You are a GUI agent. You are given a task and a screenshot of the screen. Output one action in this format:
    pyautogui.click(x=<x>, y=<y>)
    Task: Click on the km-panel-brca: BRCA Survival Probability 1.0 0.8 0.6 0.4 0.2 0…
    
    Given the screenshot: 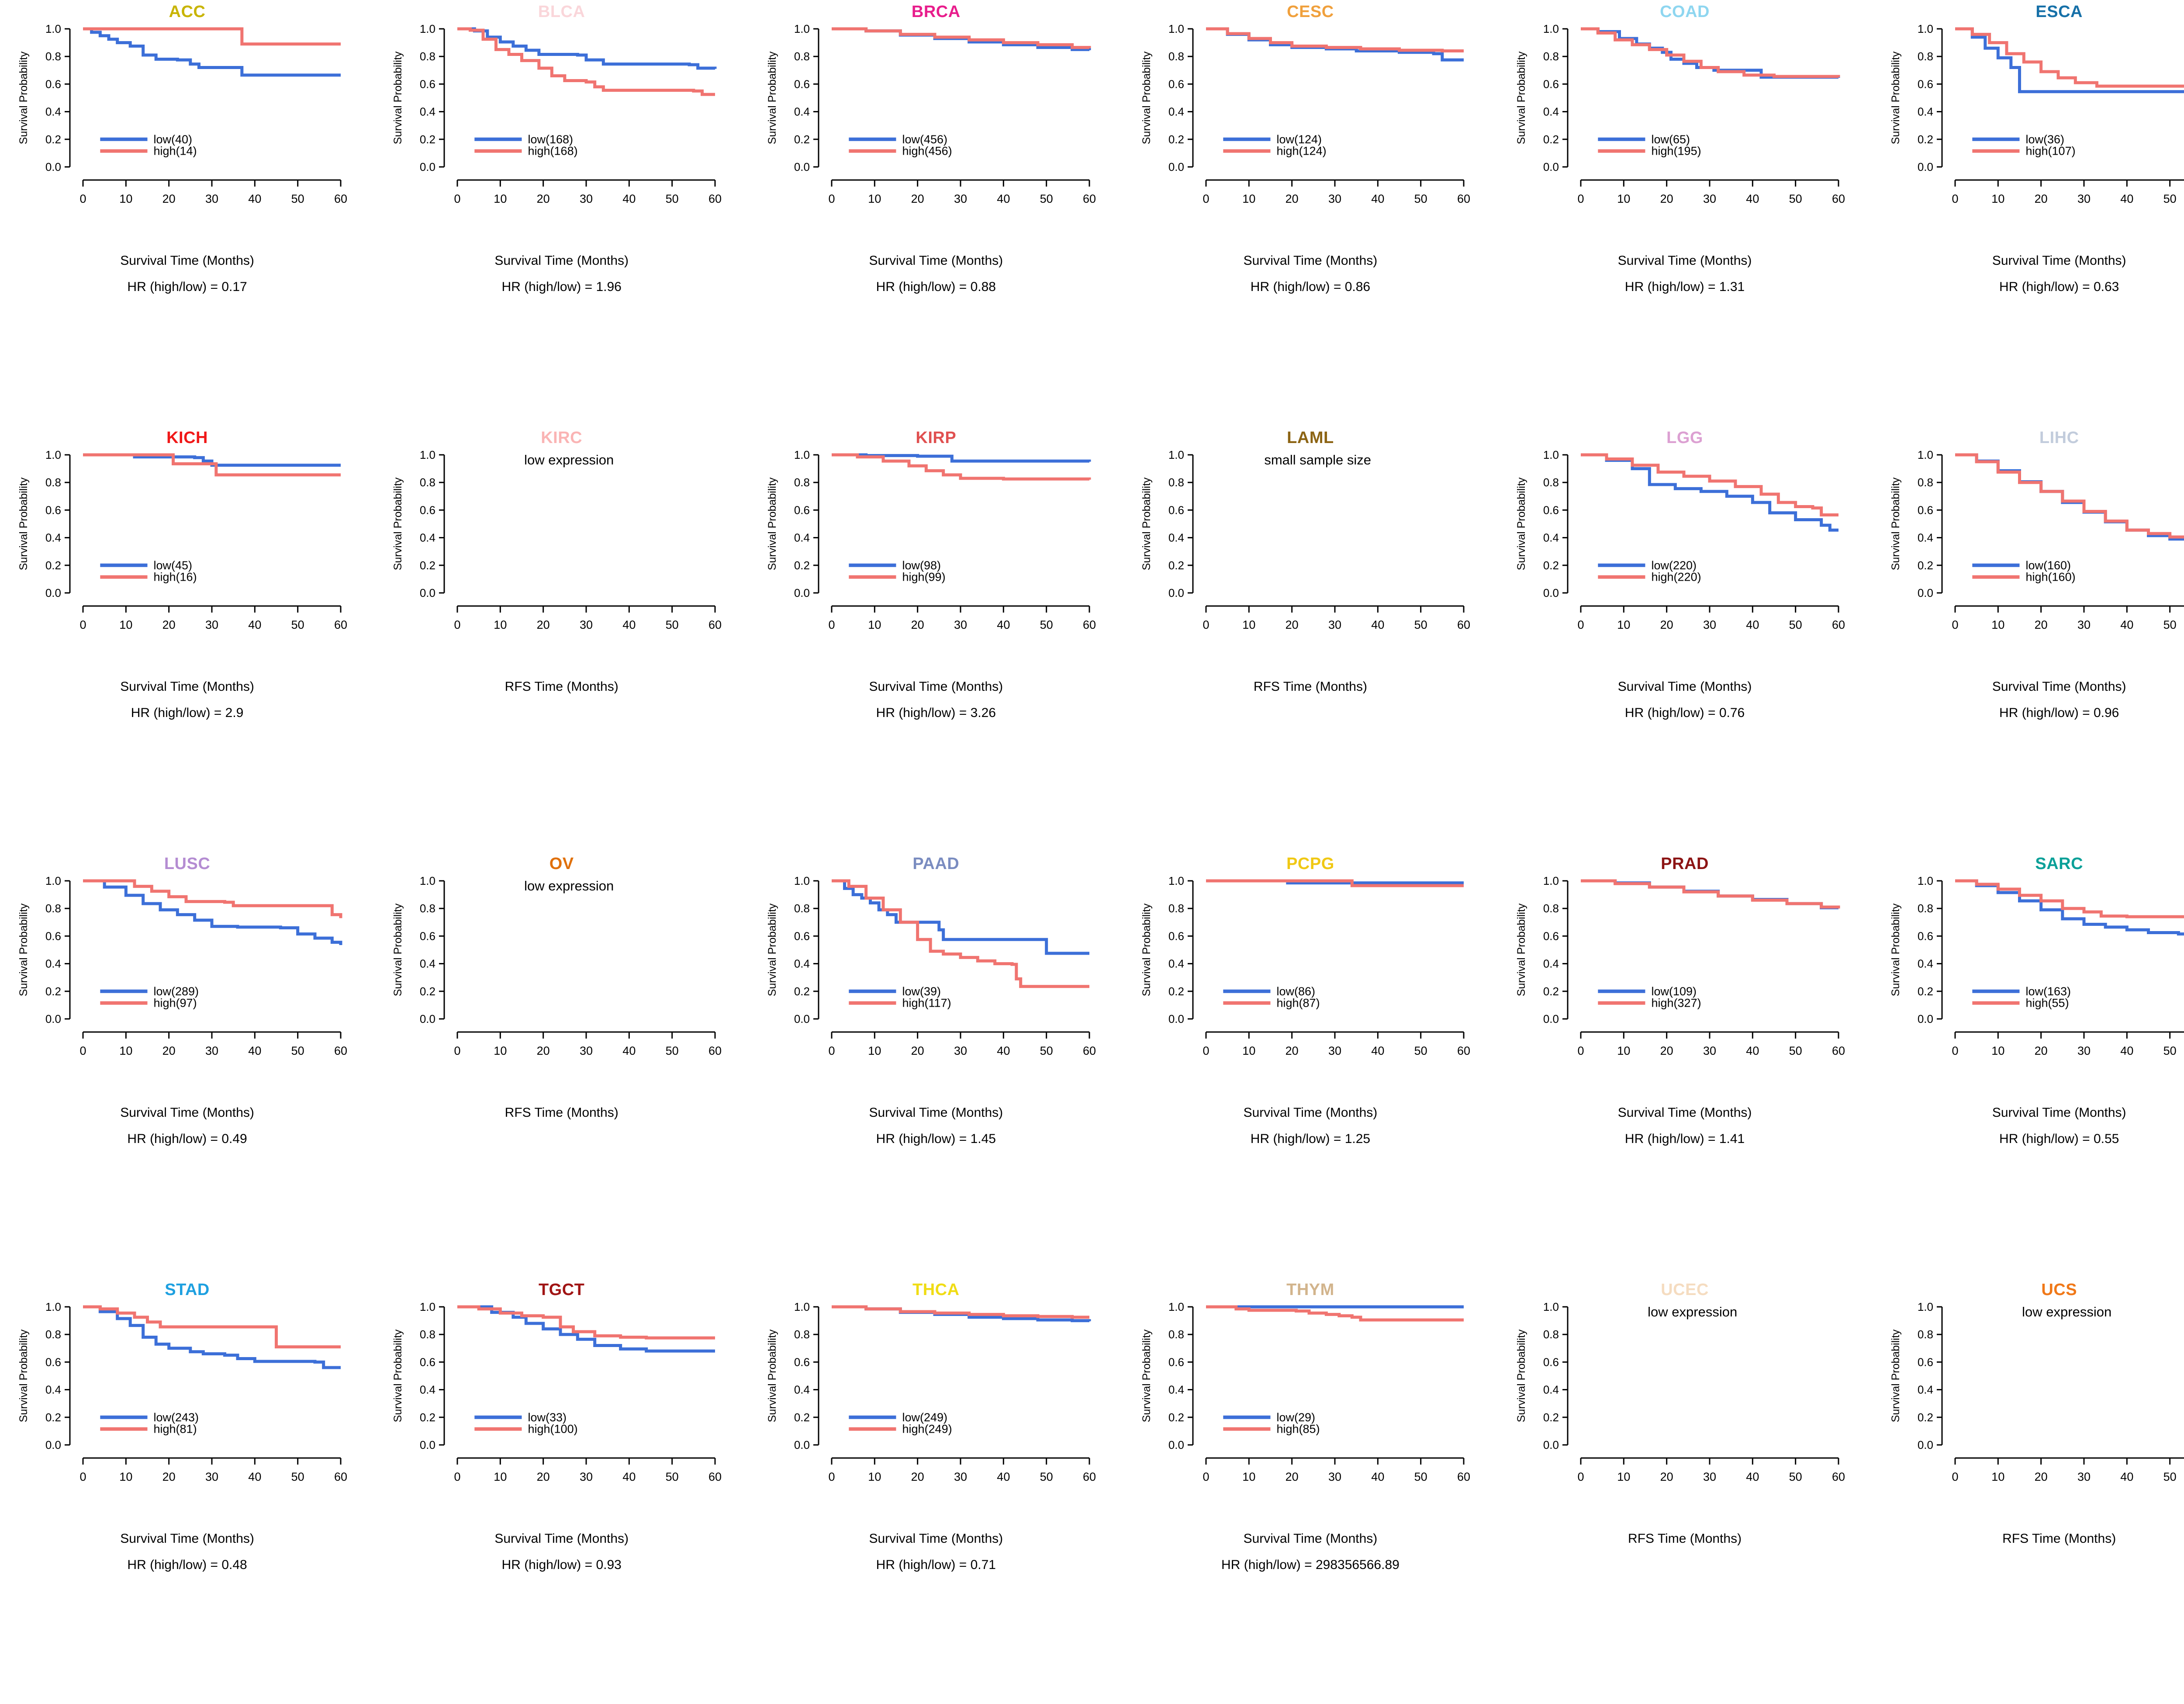 What is the action you would take?
    pyautogui.click(x=936, y=213)
    